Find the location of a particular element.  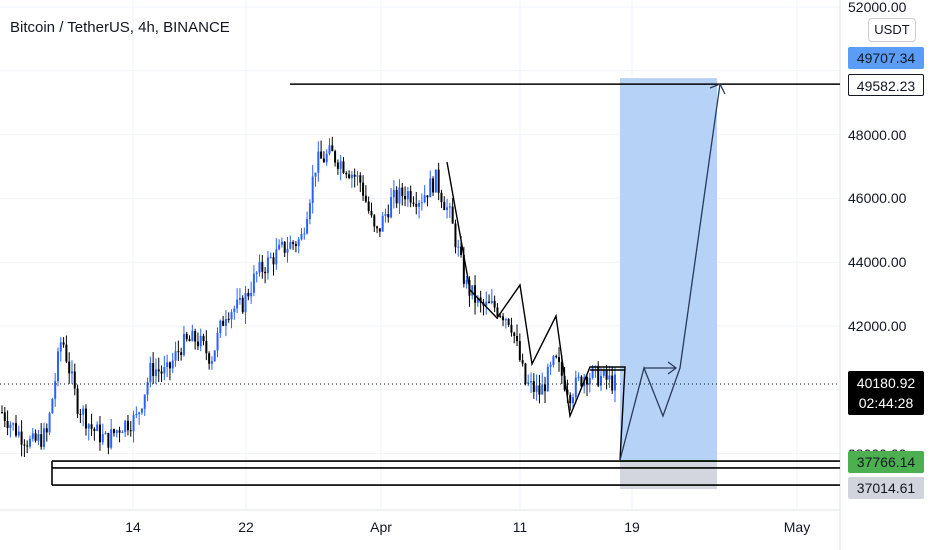

projection-path is located at coordinates (670, 272).